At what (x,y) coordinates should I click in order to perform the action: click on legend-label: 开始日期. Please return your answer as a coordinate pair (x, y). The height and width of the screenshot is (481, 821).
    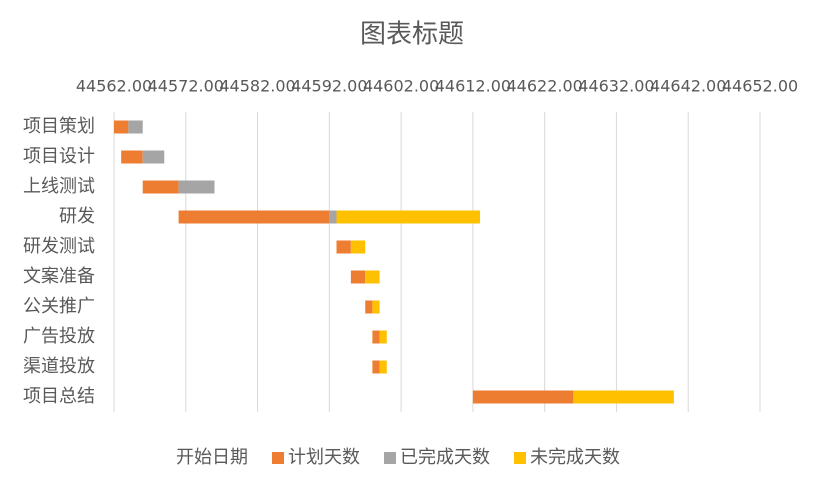
    Looking at the image, I should click on (212, 457).